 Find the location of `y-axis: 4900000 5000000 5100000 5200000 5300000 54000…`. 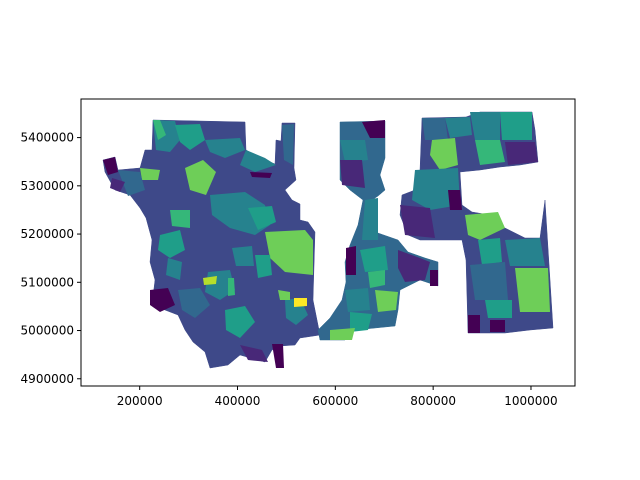

y-axis: 4900000 5000000 5100000 5200000 5300000 54000… is located at coordinates (51, 258).